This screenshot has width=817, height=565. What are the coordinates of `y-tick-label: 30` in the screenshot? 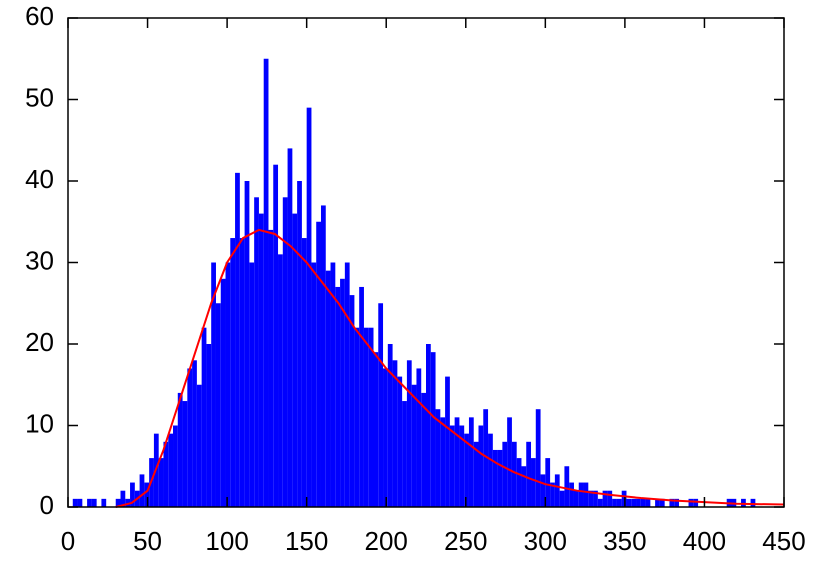 It's located at (39, 260).